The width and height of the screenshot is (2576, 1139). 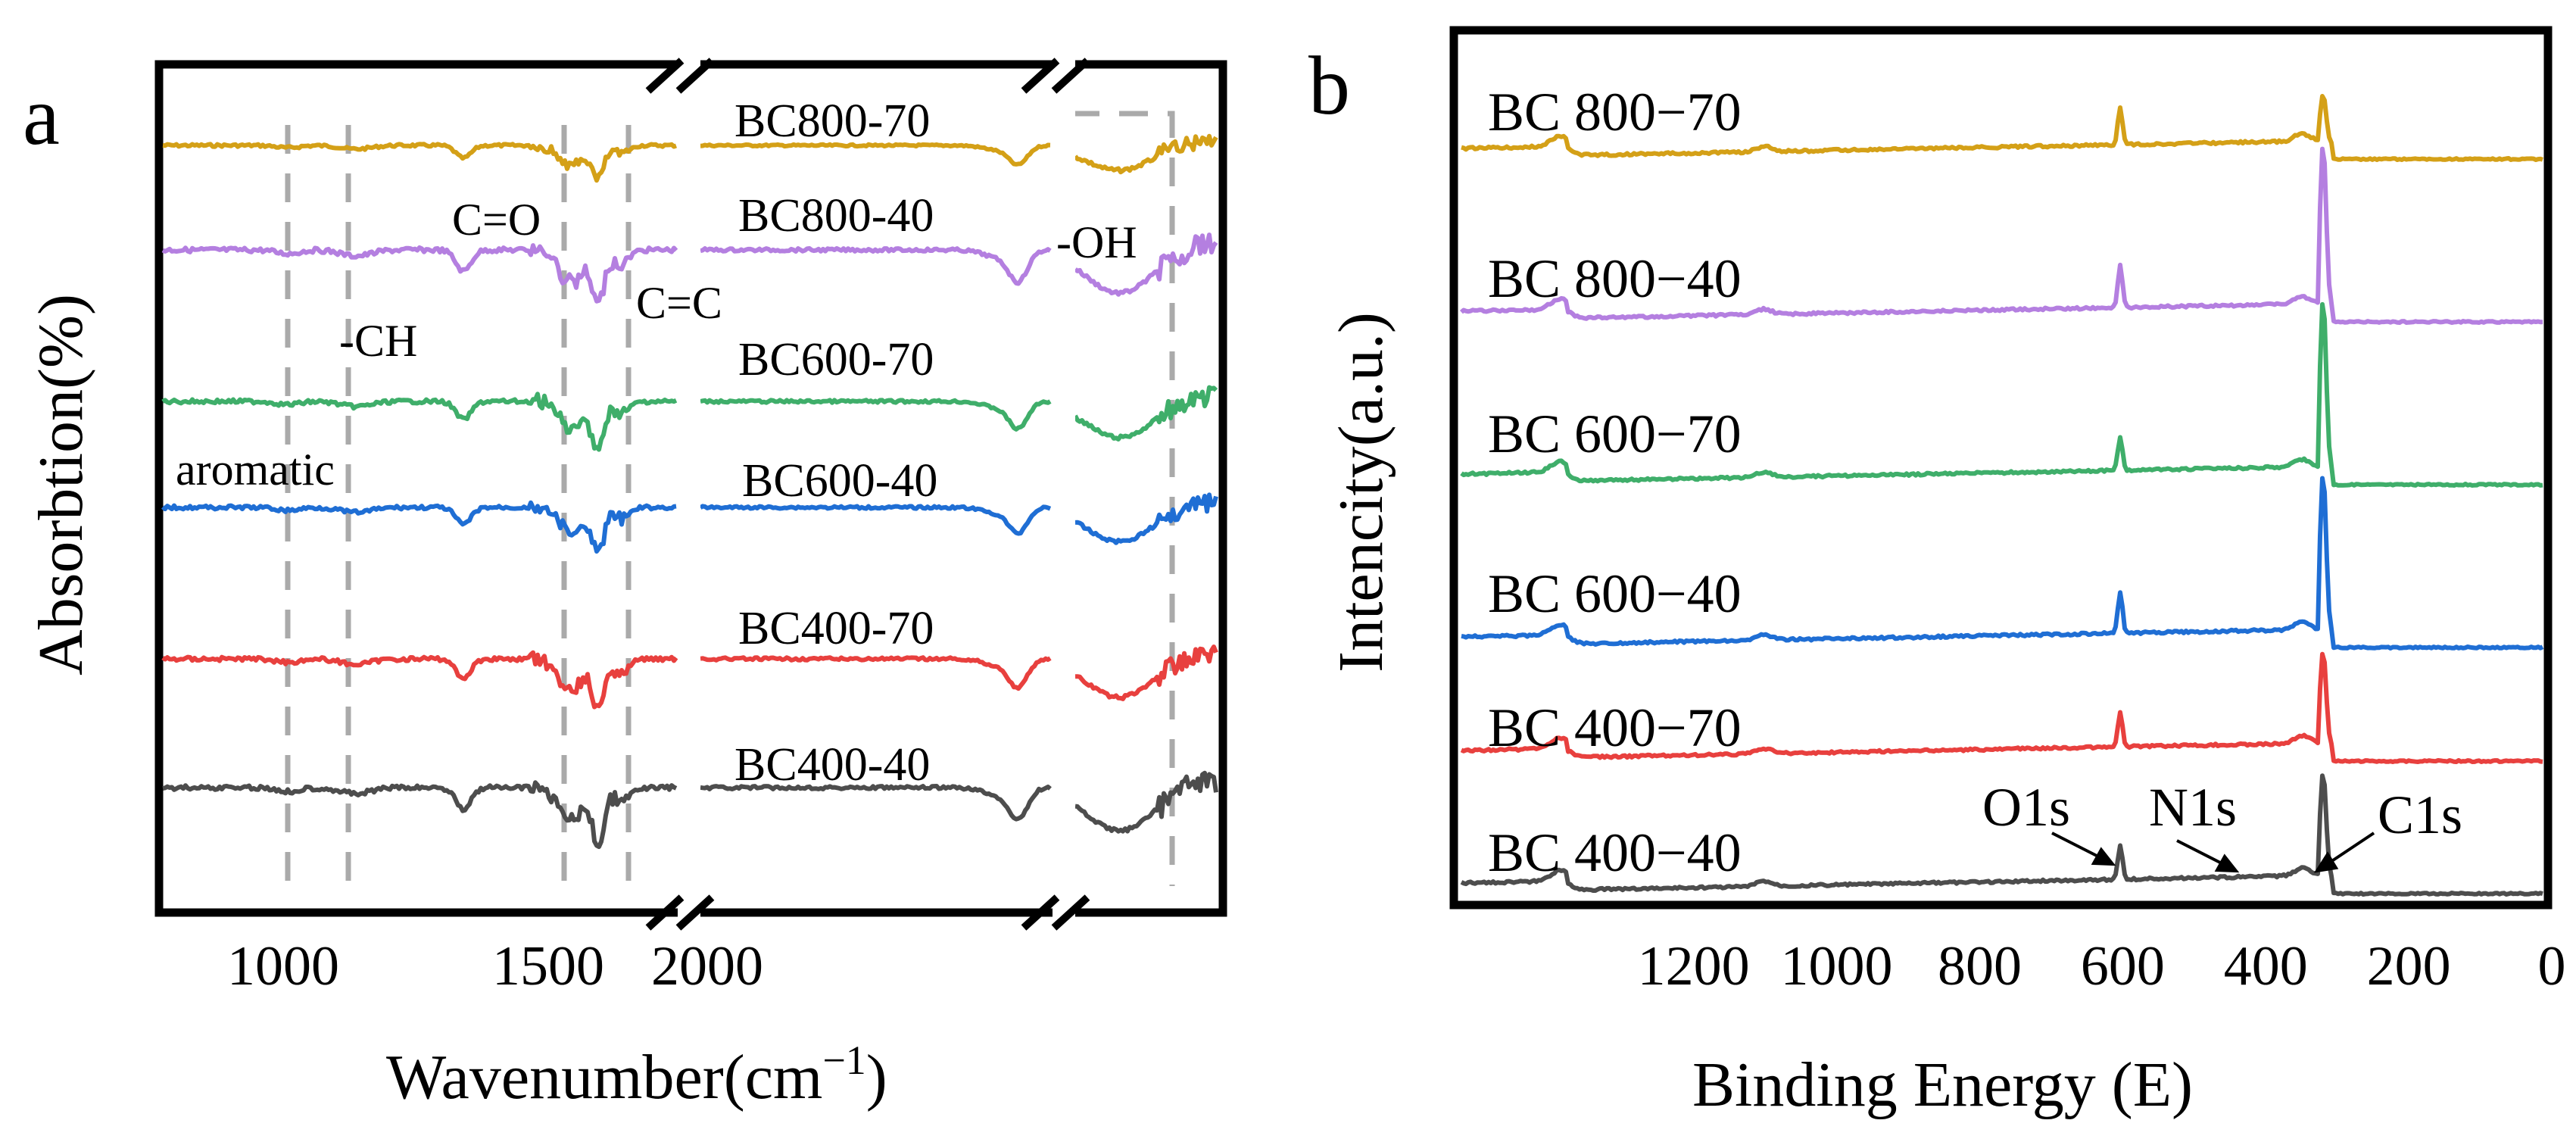 I want to click on trace-b-BC 400−70, so click(x=2001, y=707).